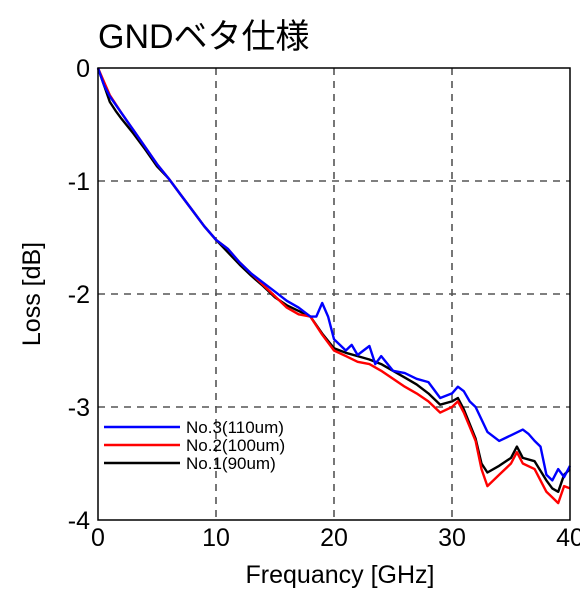 The width and height of the screenshot is (580, 592). Describe the element at coordinates (204, 37) in the screenshot. I see `chart-title: GNDベタ仕様` at that location.